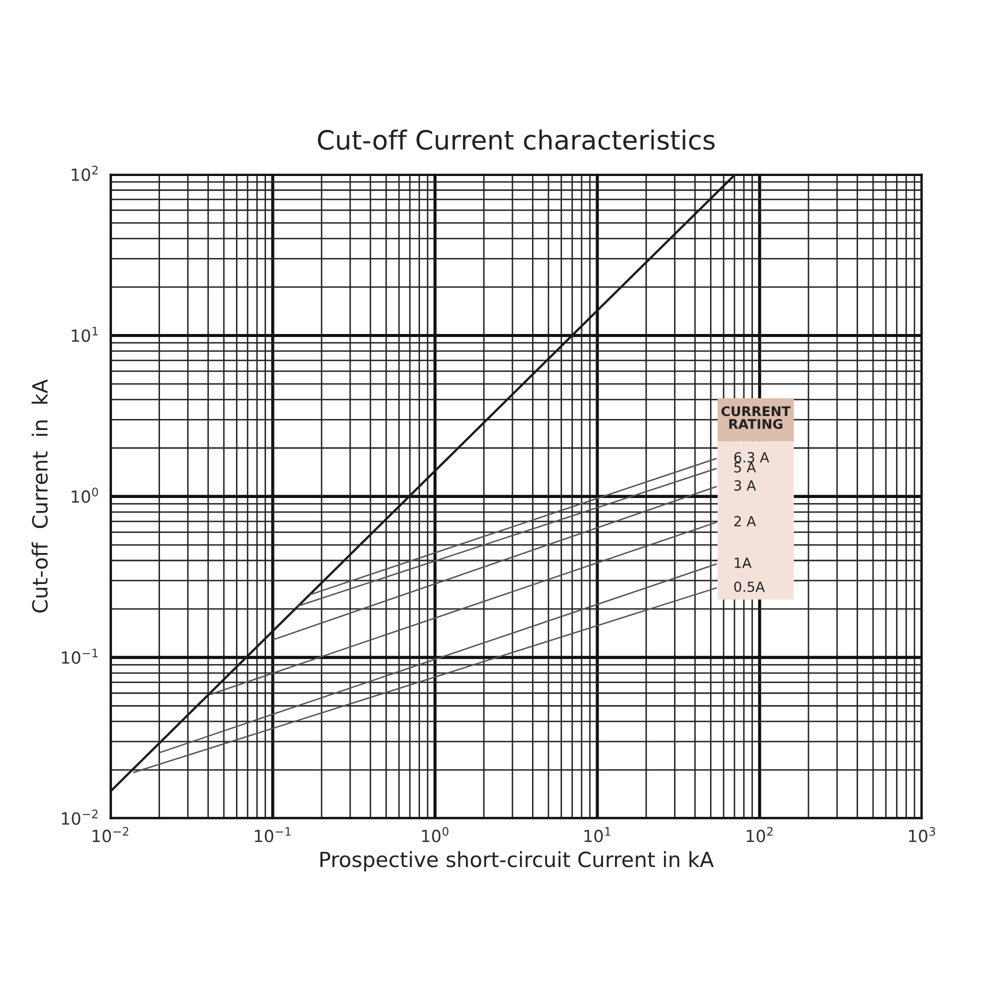 Image resolution: width=986 pixels, height=986 pixels. I want to click on series-label: 1A, so click(743, 563).